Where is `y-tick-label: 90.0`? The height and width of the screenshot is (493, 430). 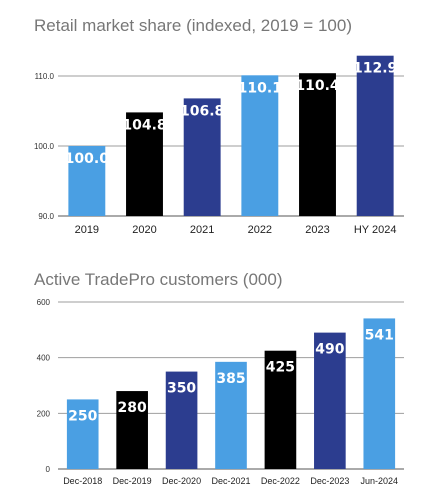
y-tick-label: 90.0 is located at coordinates (46, 216).